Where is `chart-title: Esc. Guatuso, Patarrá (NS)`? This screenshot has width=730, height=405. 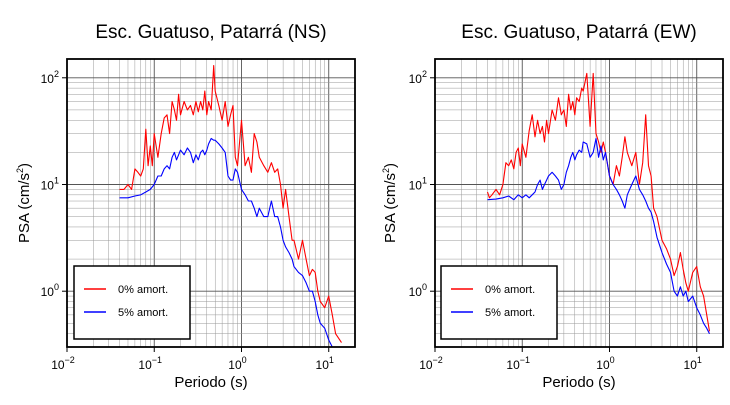 chart-title: Esc. Guatuso, Patarrá (NS) is located at coordinates (210, 32).